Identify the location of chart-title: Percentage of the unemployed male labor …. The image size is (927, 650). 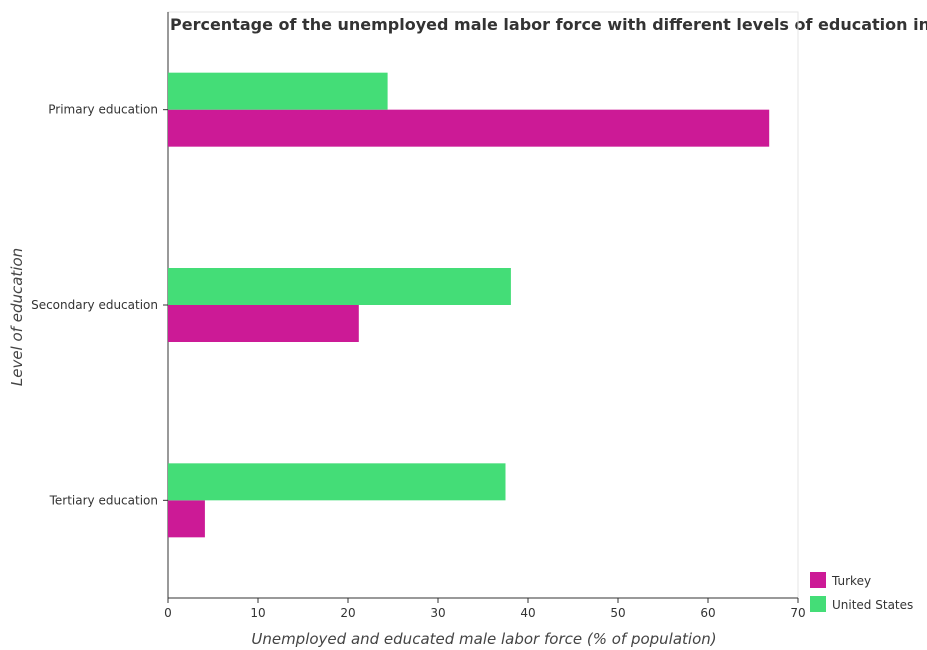
(548, 24).